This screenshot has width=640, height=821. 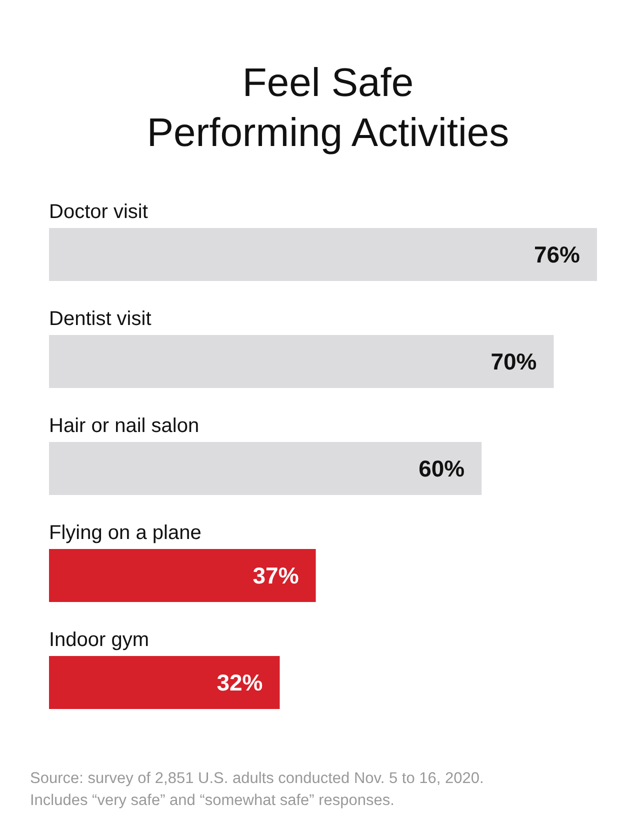 I want to click on y-tick-label: Flying on a plane, so click(x=125, y=533).